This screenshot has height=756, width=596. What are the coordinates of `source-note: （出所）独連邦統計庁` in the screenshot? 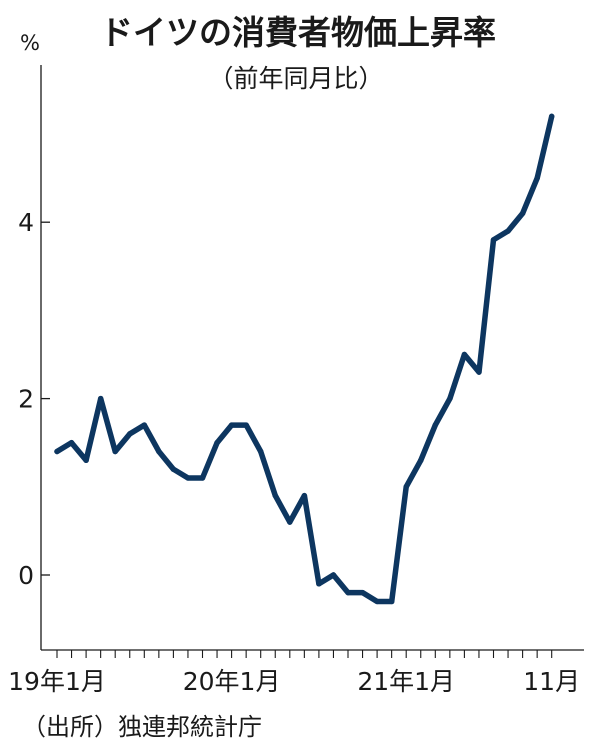 It's located at (142, 727).